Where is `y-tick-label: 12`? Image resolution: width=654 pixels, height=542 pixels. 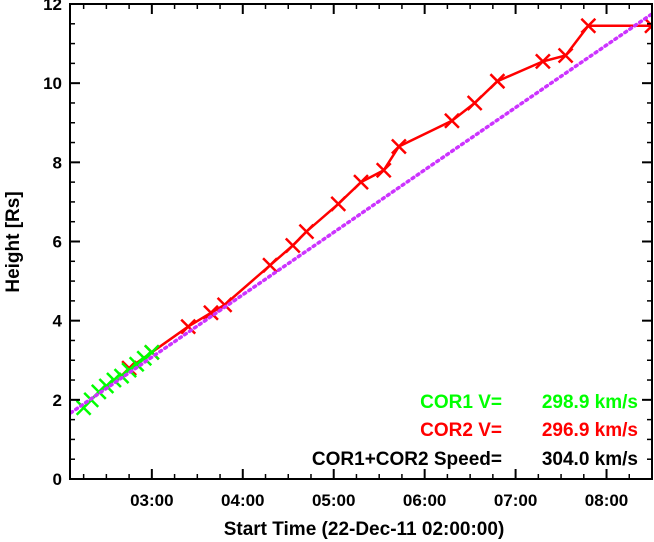
y-tick-label: 12 is located at coordinates (52, 7).